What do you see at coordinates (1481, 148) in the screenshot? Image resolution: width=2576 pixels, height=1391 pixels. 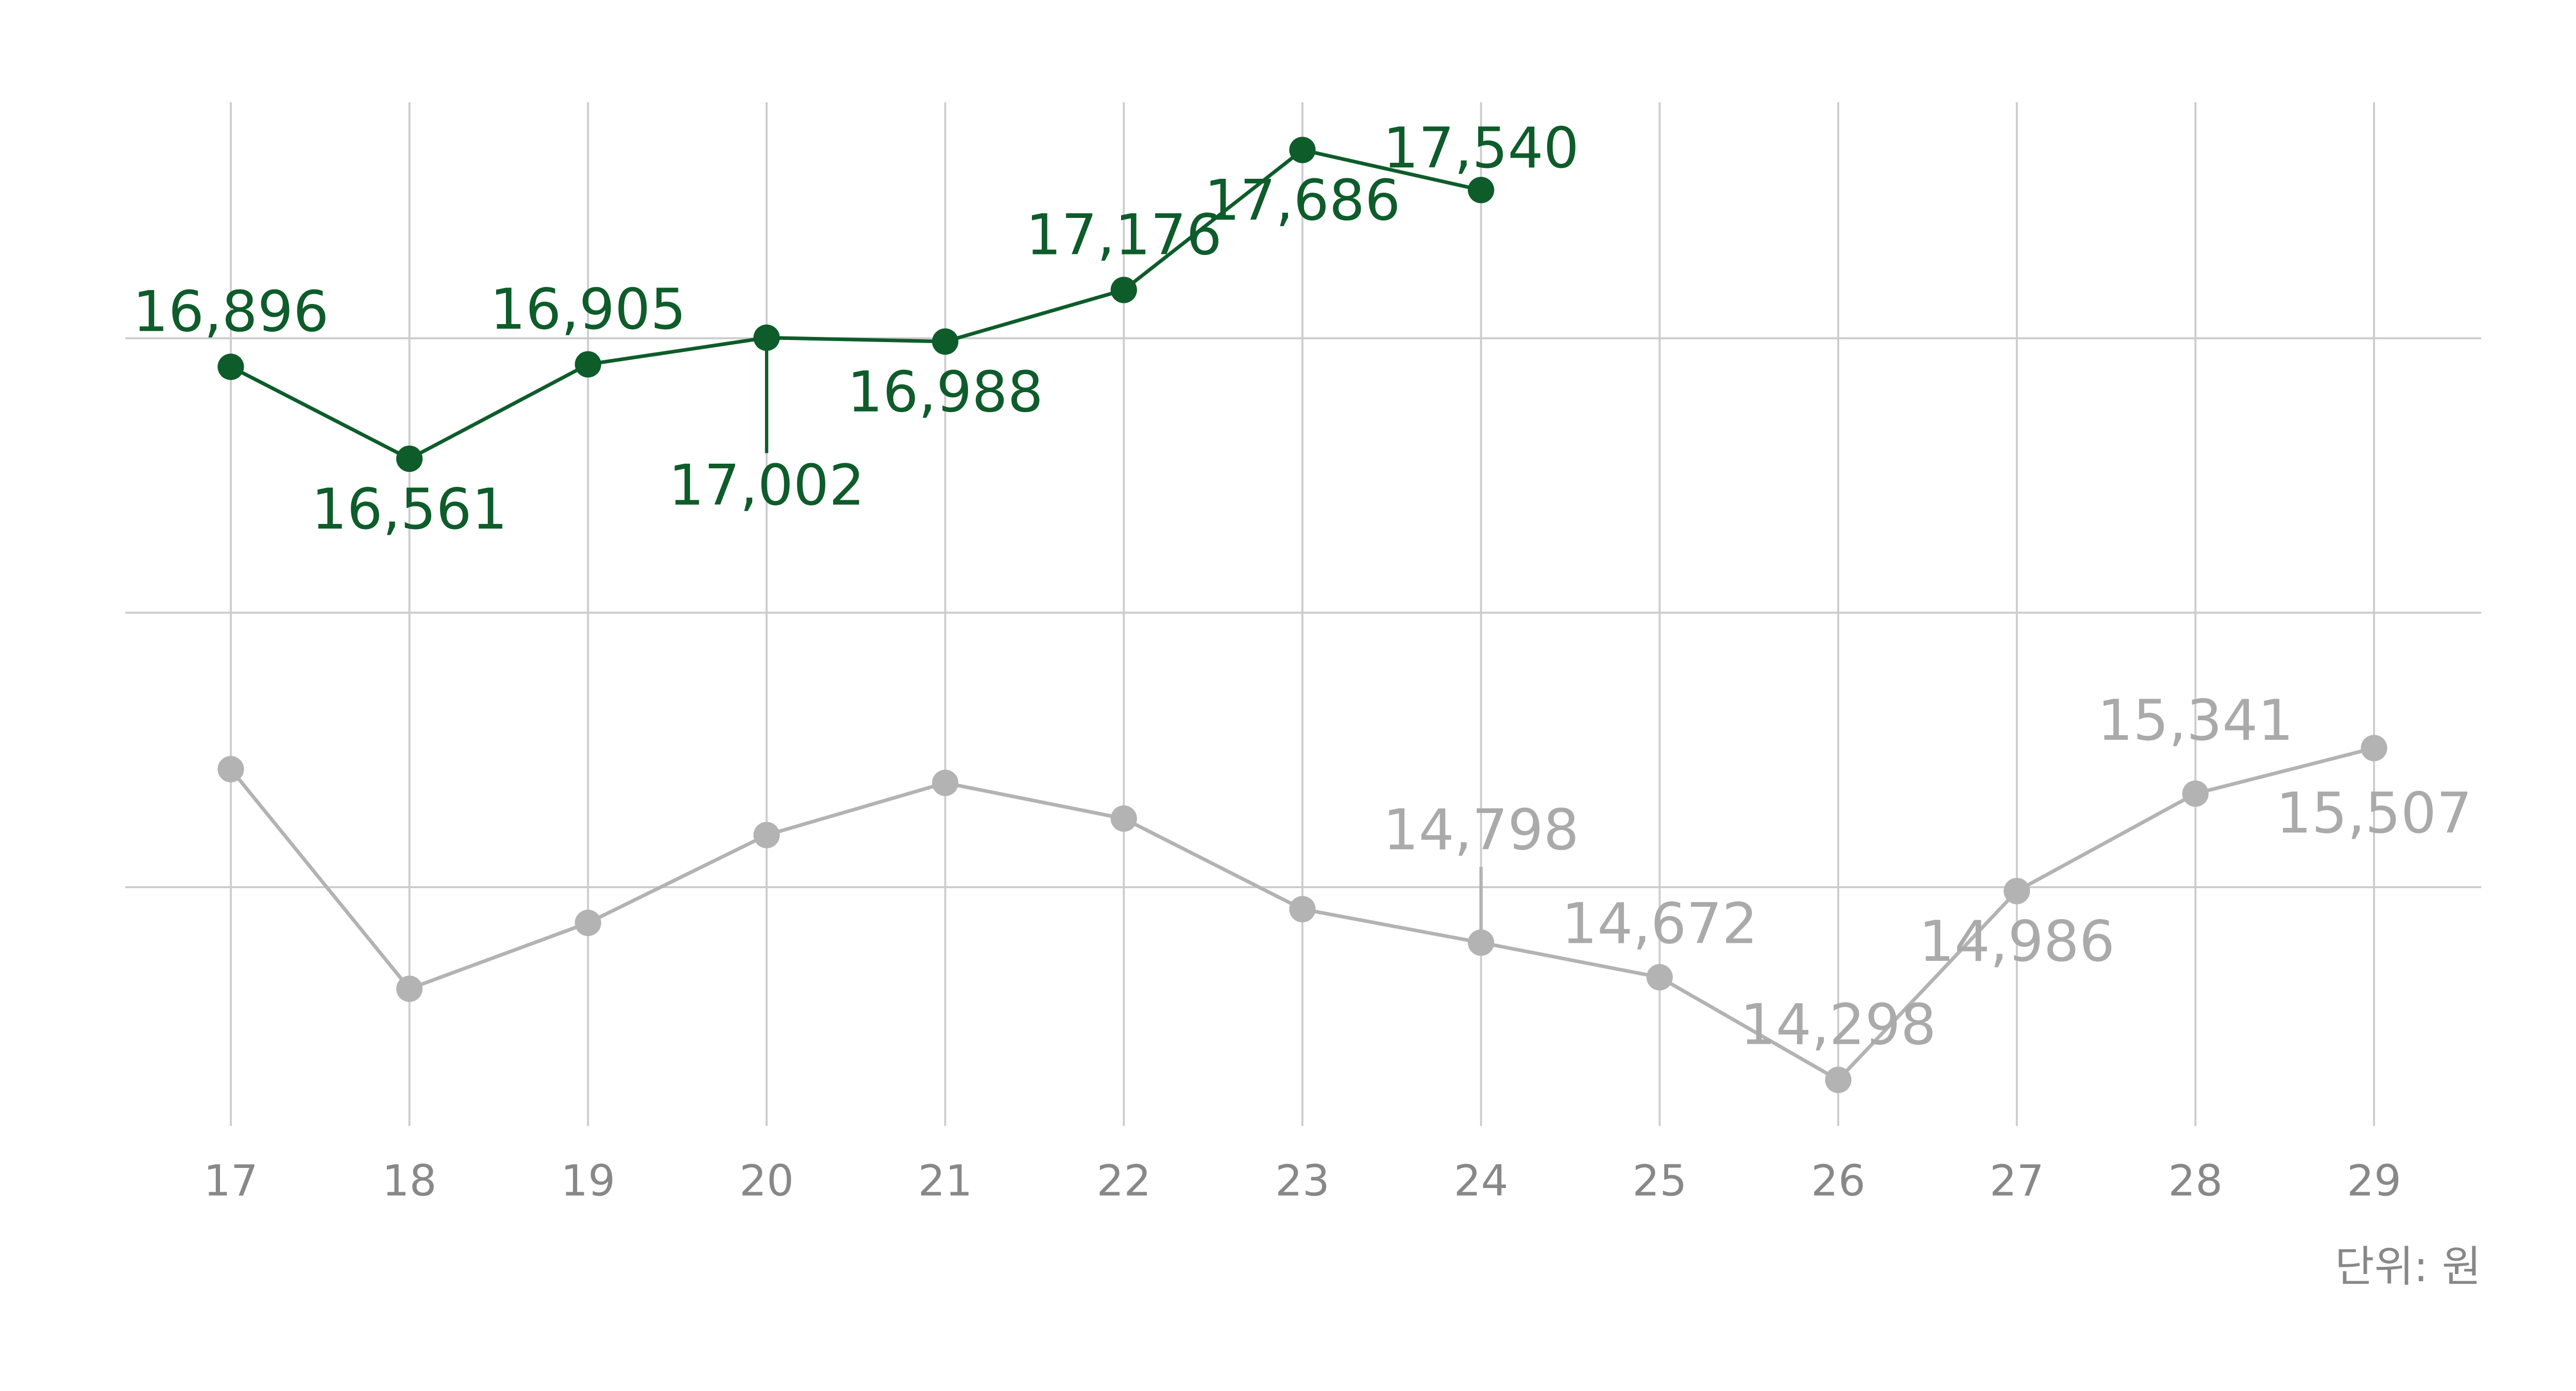 I see `data-label: 17,540` at bounding box center [1481, 148].